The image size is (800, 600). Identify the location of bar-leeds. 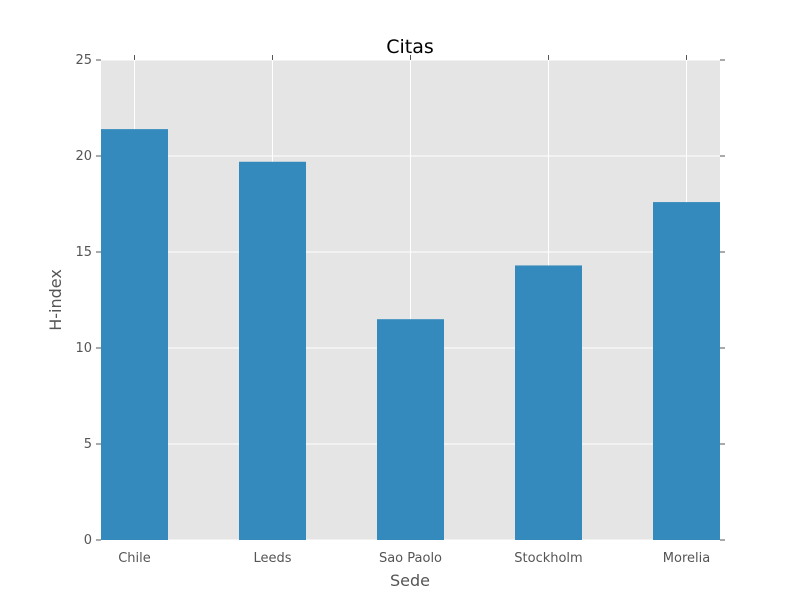
(272, 350).